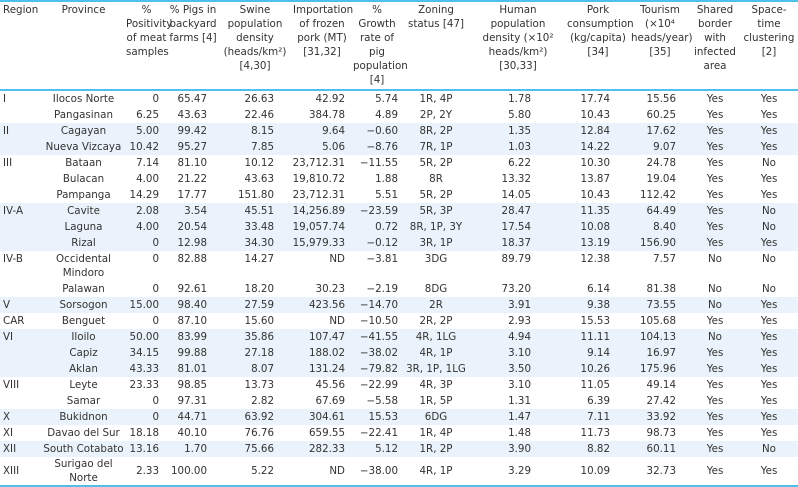 The image size is (798, 487). Describe the element at coordinates (378, 433) in the screenshot. I see `cell-growth-rate: −22.41` at that location.